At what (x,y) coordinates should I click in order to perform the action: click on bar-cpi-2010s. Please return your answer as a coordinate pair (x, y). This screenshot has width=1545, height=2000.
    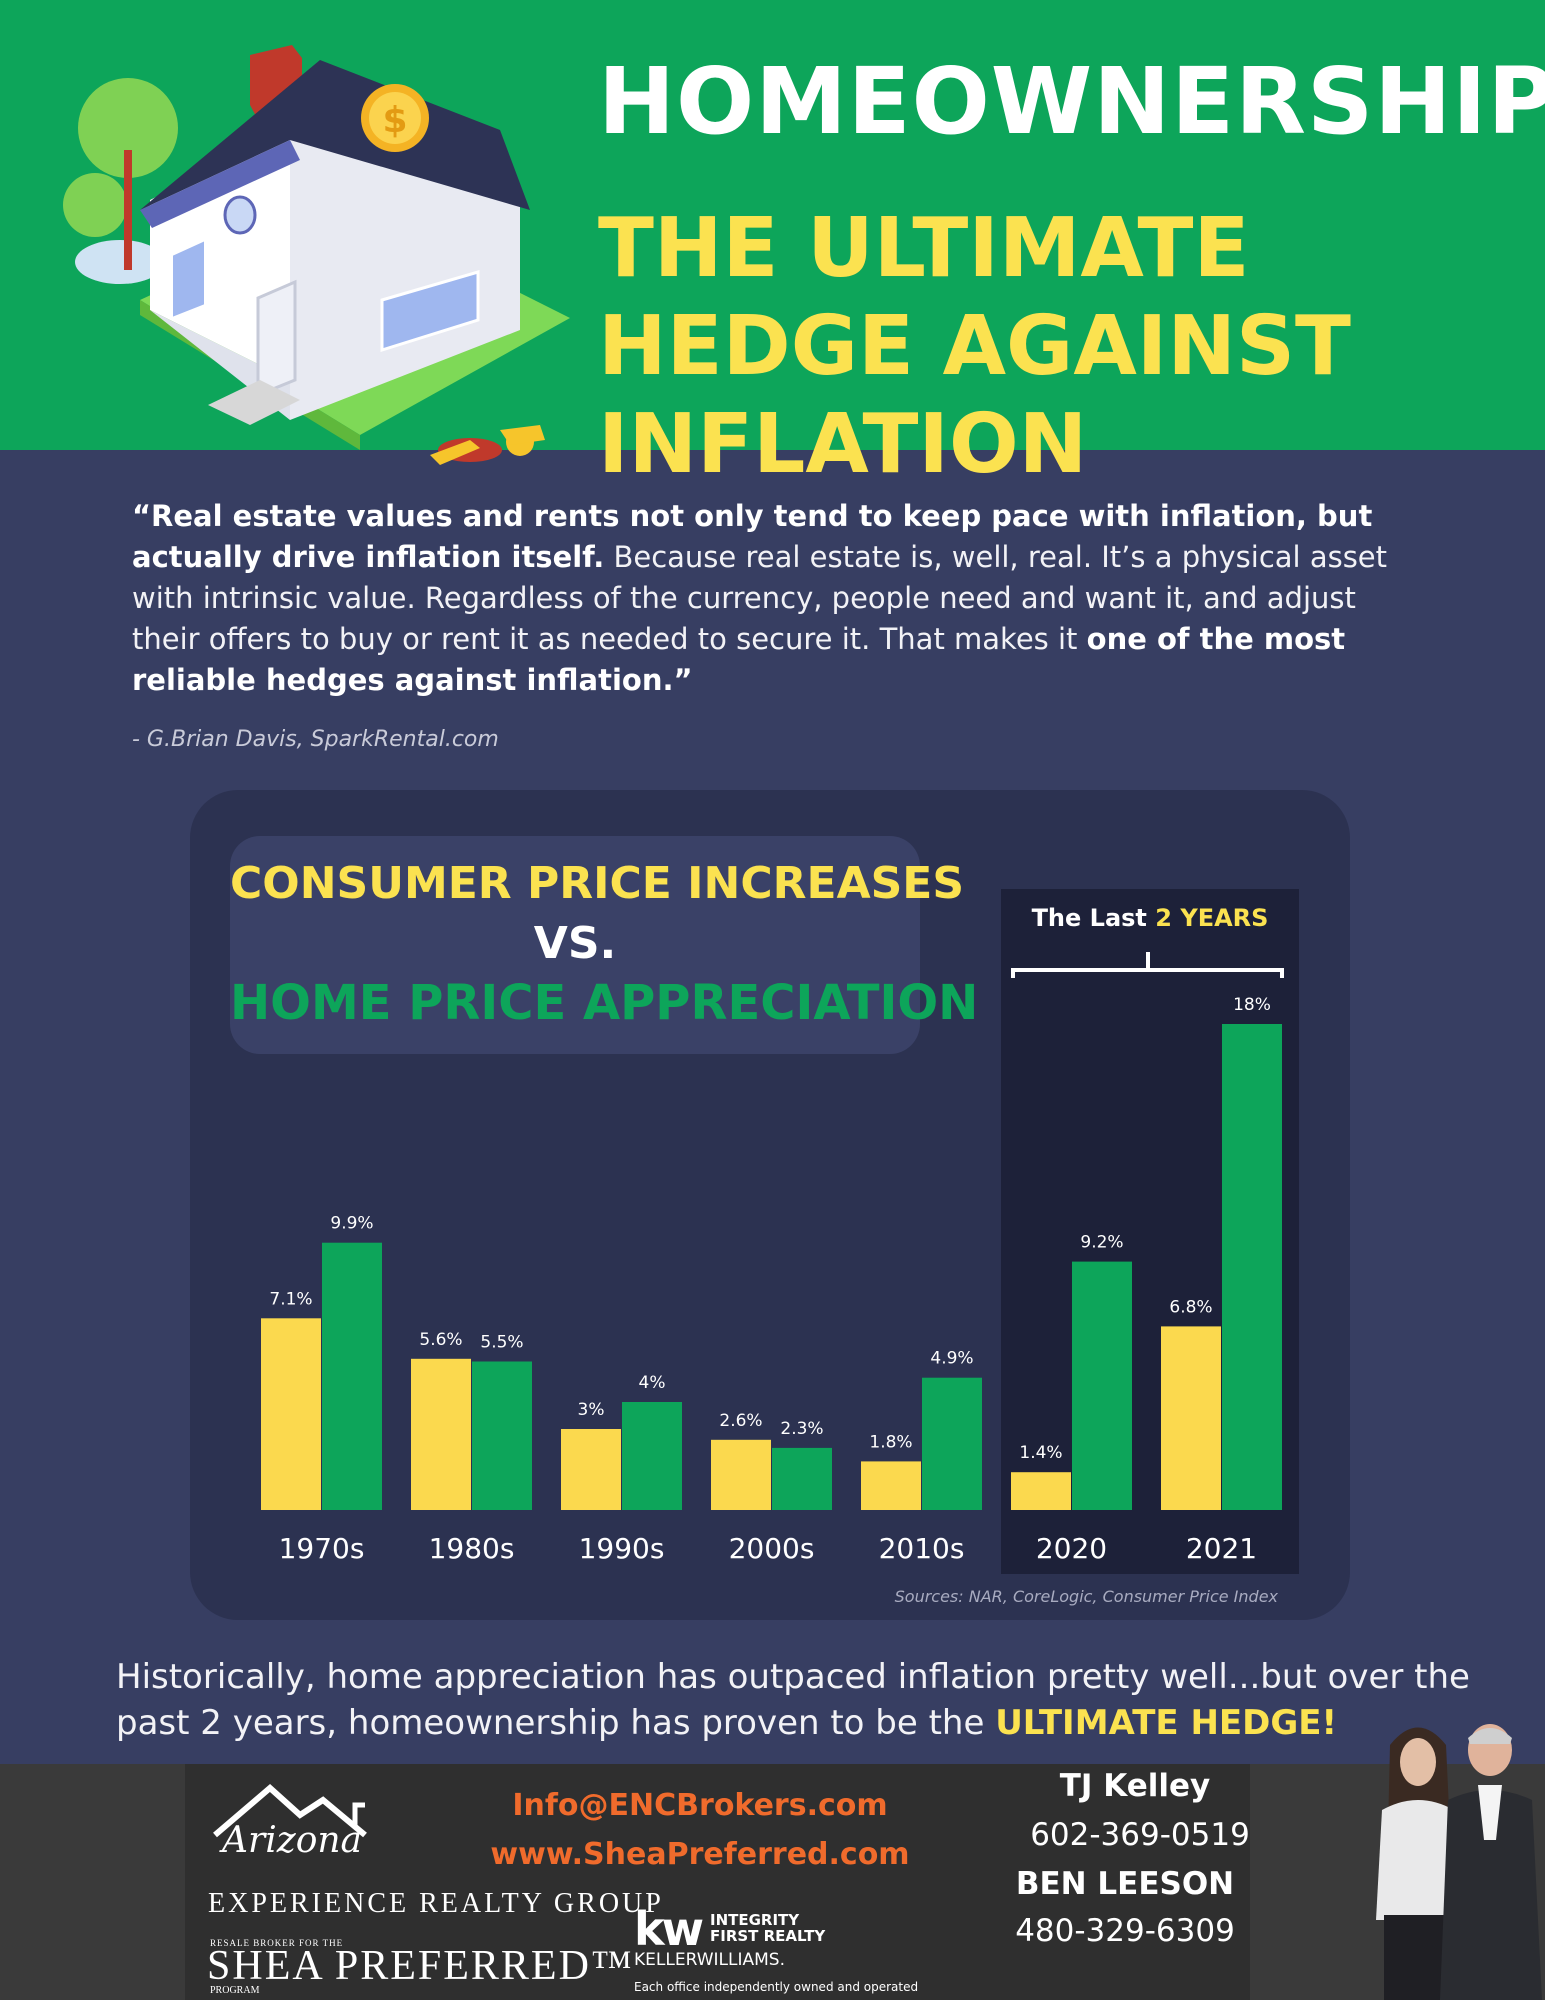
    Looking at the image, I should click on (891, 1485).